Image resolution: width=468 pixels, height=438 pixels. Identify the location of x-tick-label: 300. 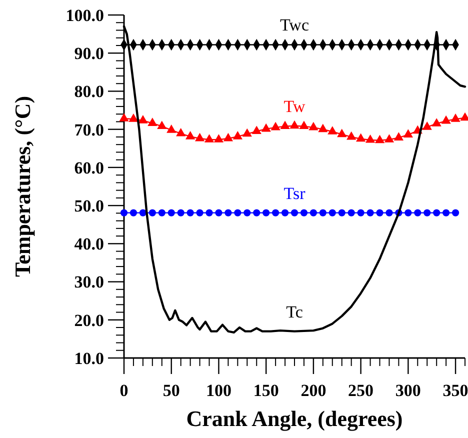
(408, 390).